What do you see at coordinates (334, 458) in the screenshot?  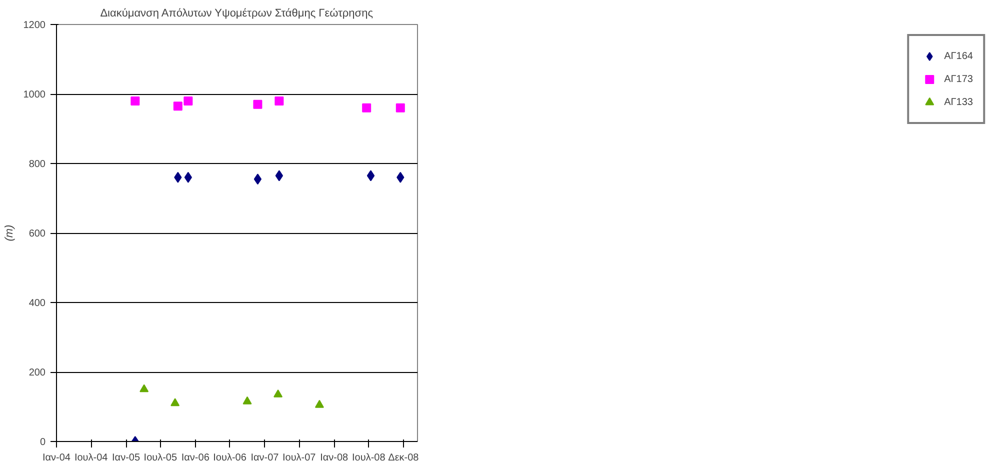 I see `x-tick-label: Ιαν-08` at bounding box center [334, 458].